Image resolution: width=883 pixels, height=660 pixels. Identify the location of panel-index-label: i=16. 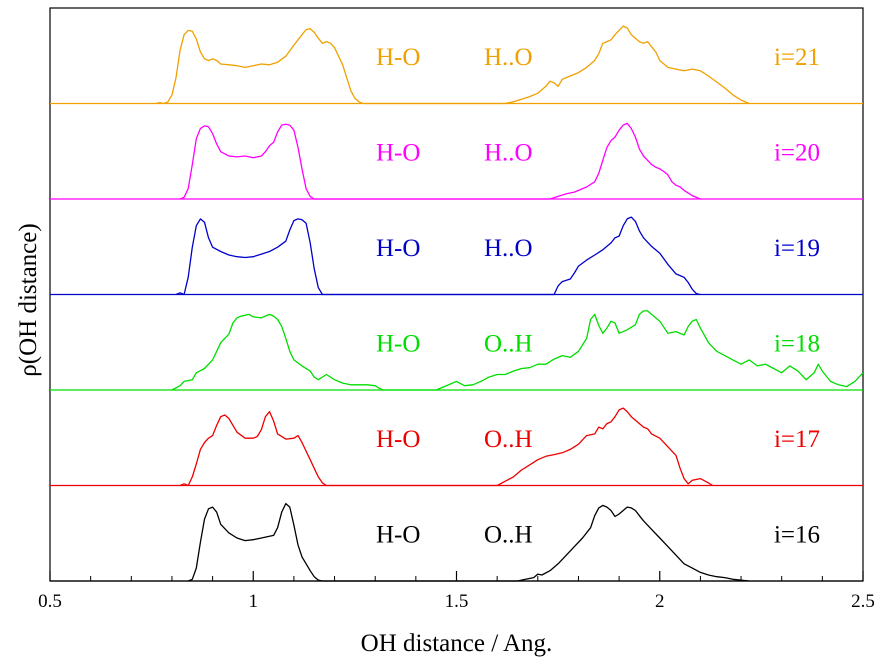
(797, 534).